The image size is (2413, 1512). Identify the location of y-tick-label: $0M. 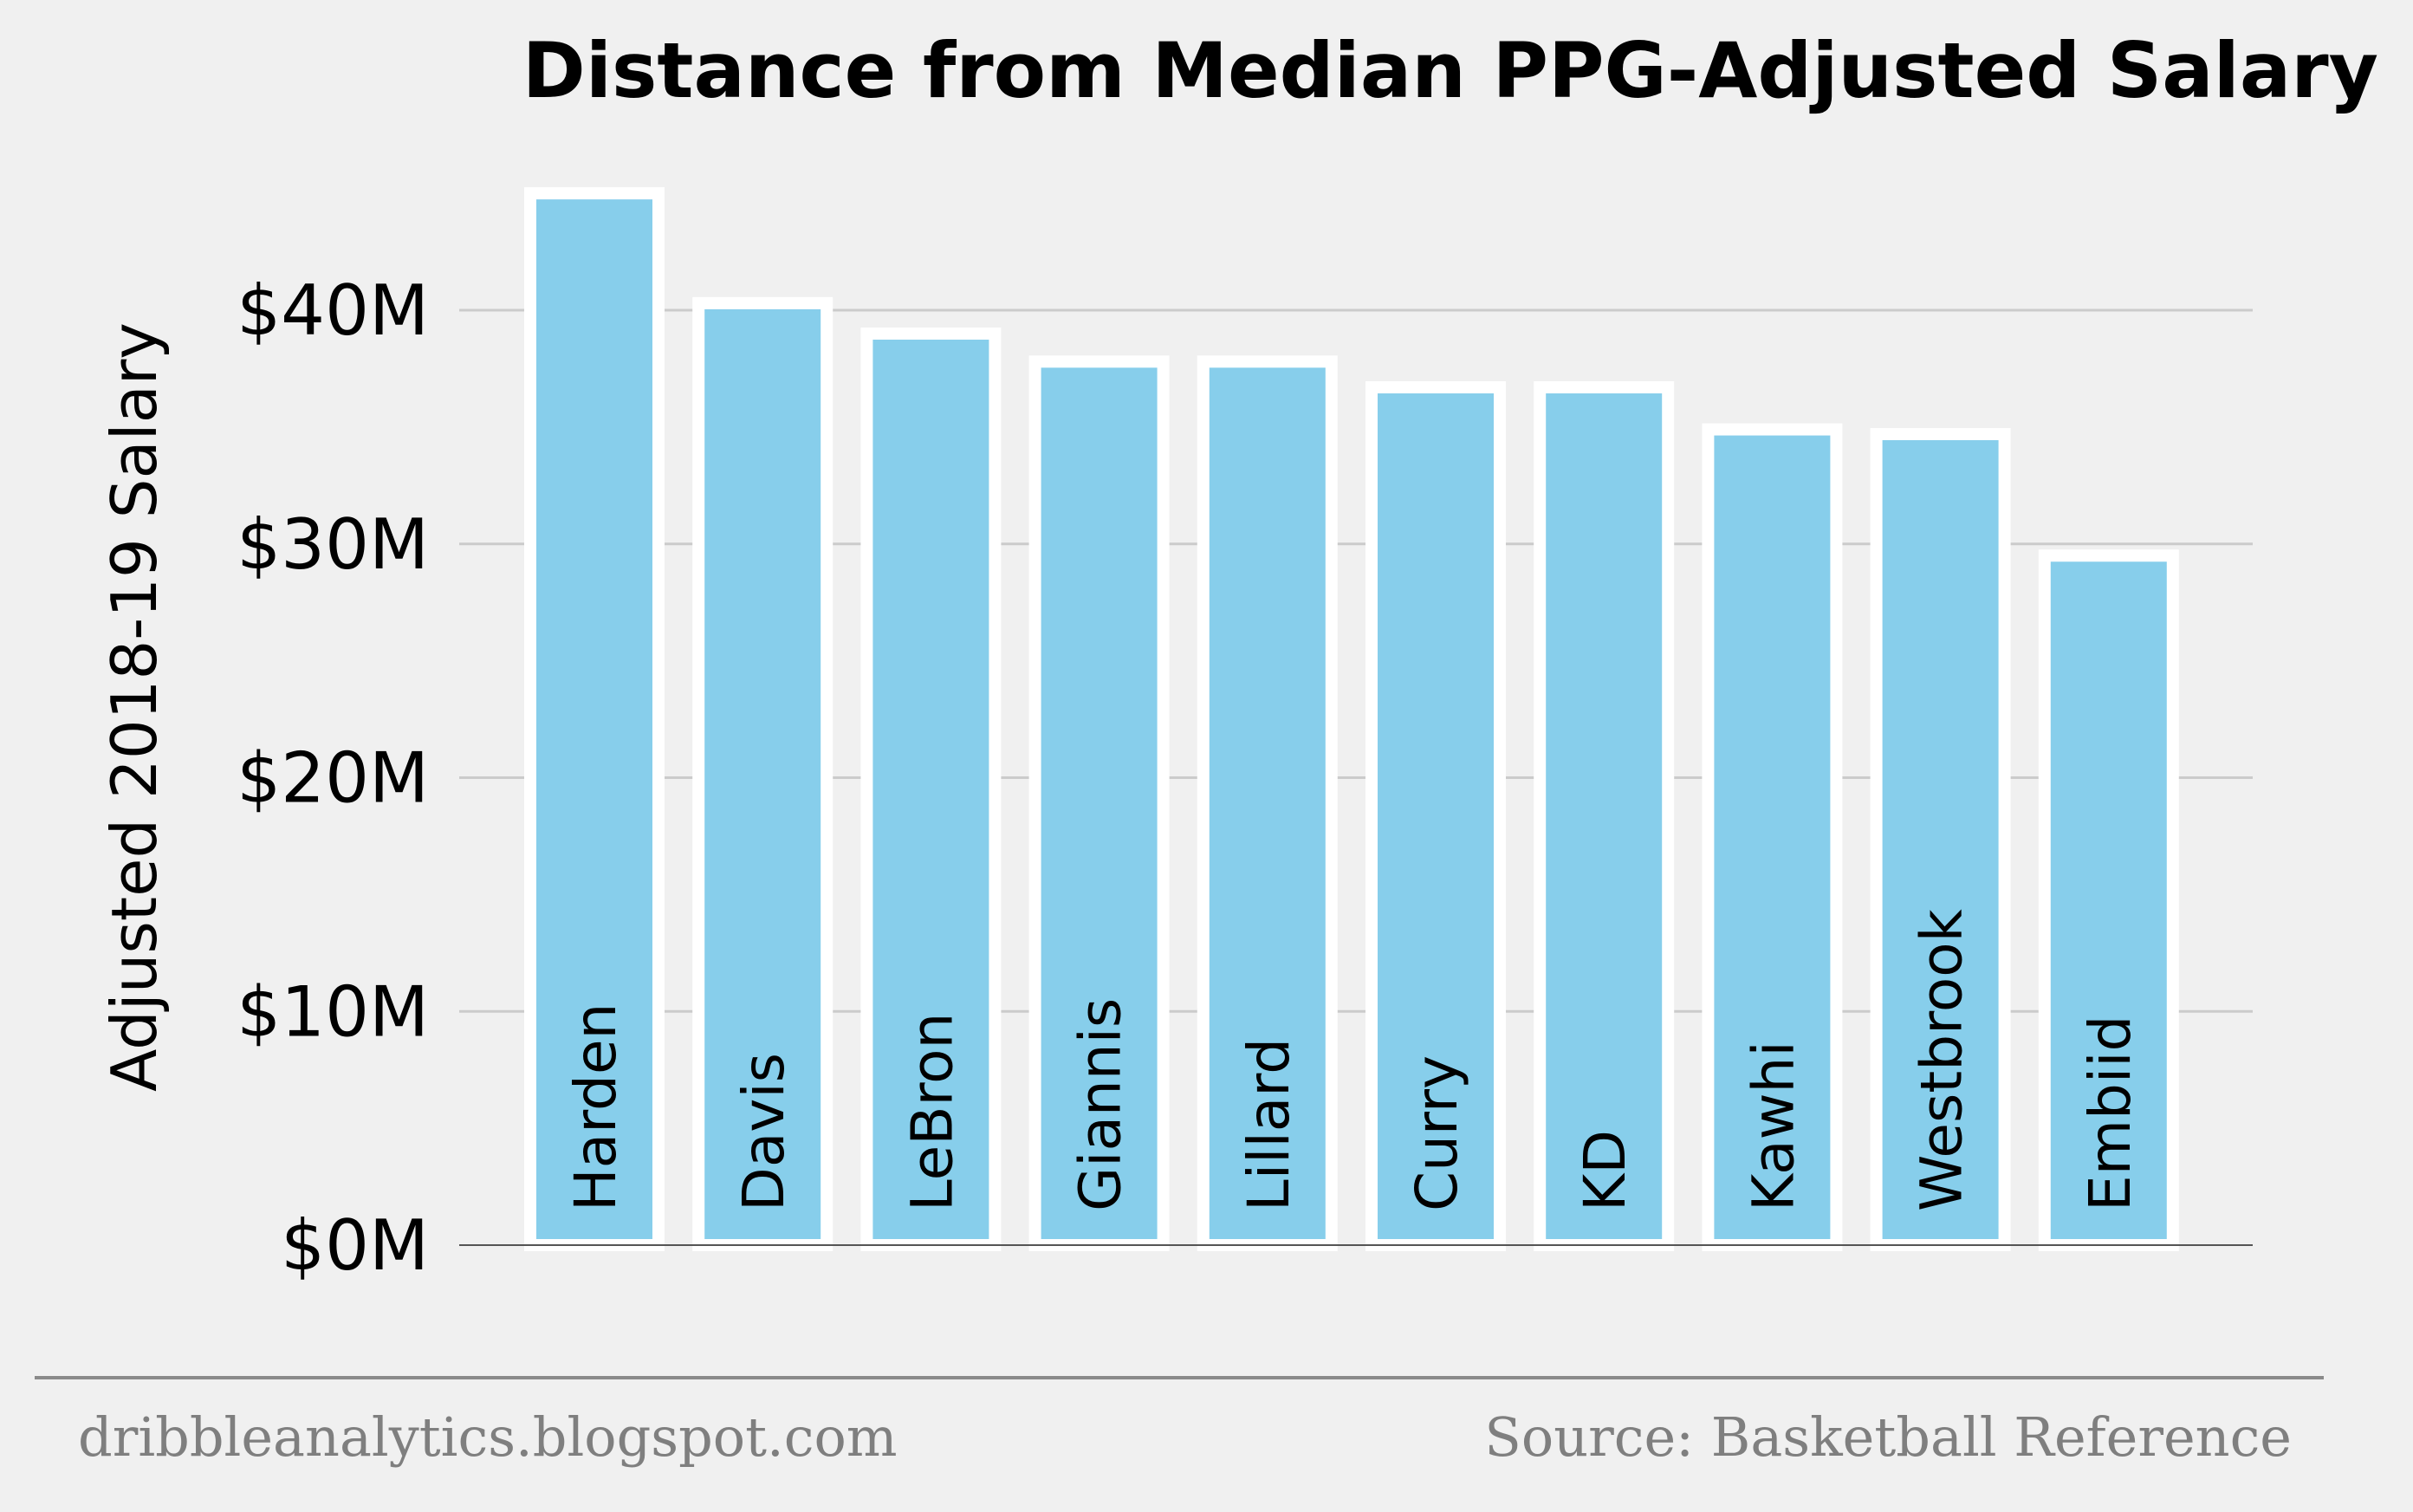
(355, 1245).